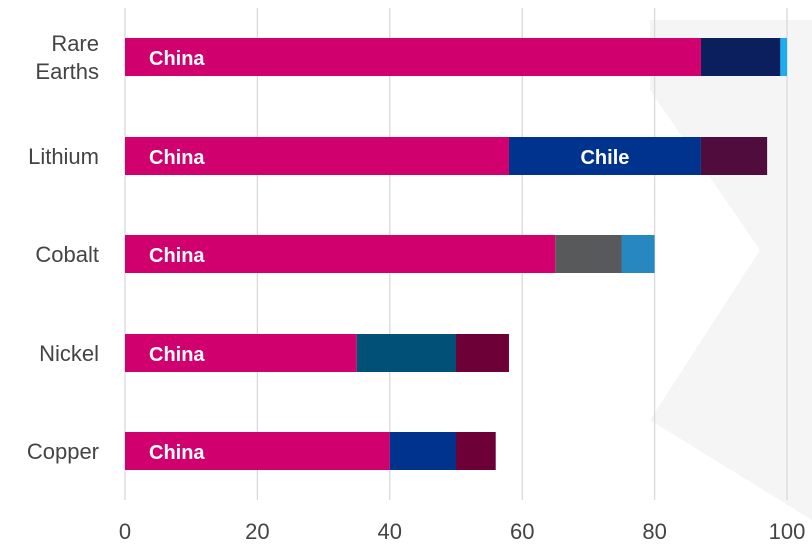 This screenshot has height=553, width=812. I want to click on x-tick-label: 40, so click(390, 531).